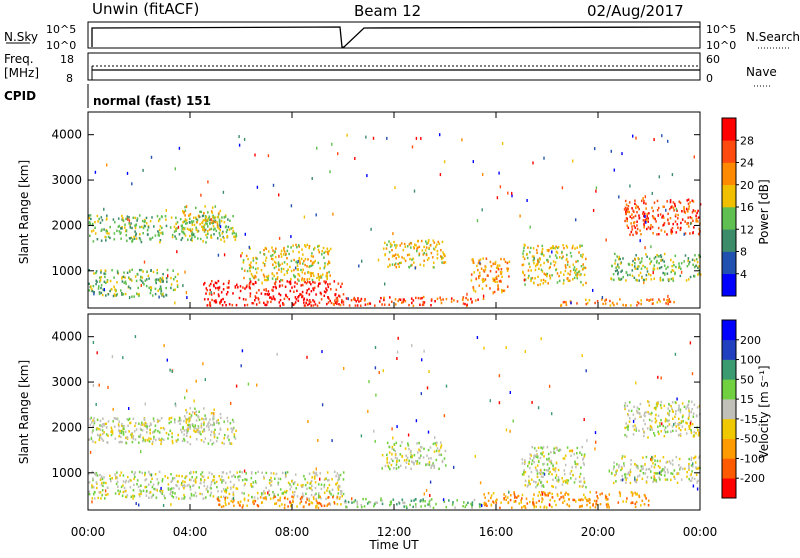 Image resolution: width=800 pixels, height=558 pixels. What do you see at coordinates (66, 225) in the screenshot?
I see `power-ytick-label: 2000` at bounding box center [66, 225].